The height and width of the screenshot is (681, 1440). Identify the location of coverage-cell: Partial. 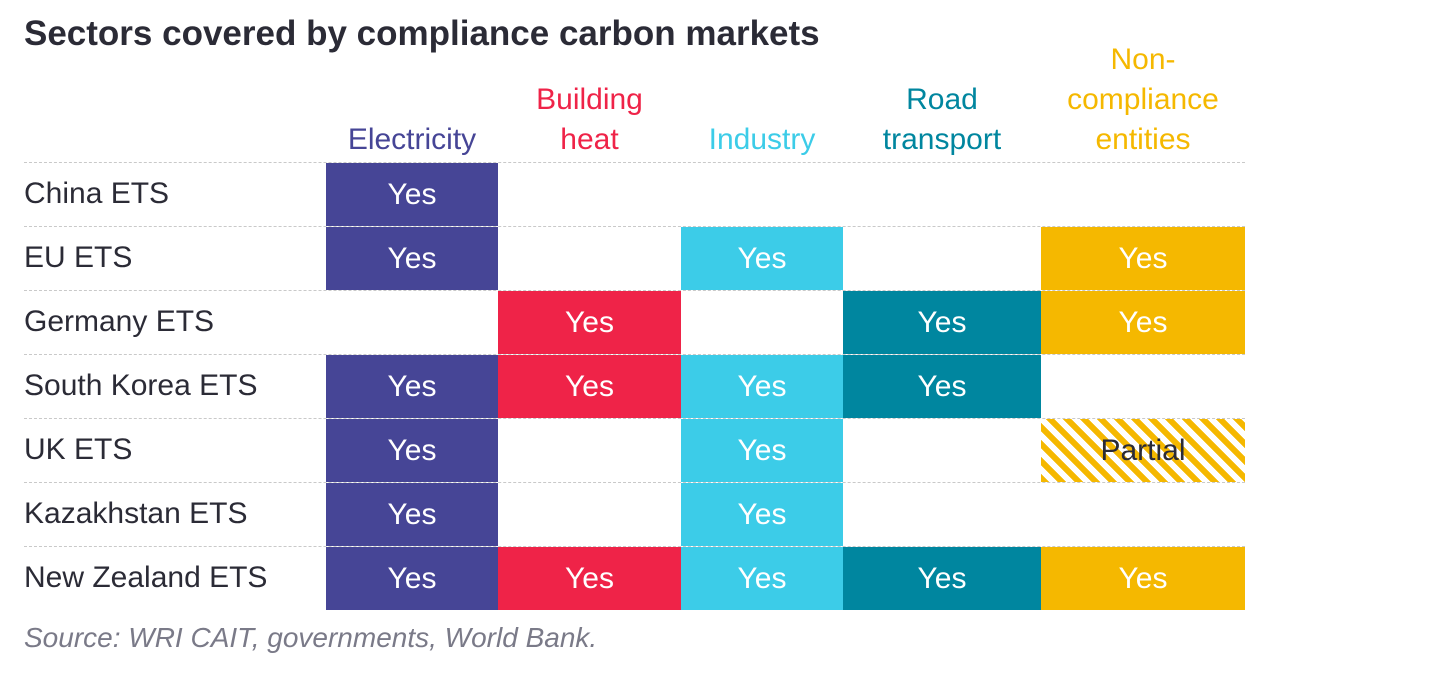
(1143, 450).